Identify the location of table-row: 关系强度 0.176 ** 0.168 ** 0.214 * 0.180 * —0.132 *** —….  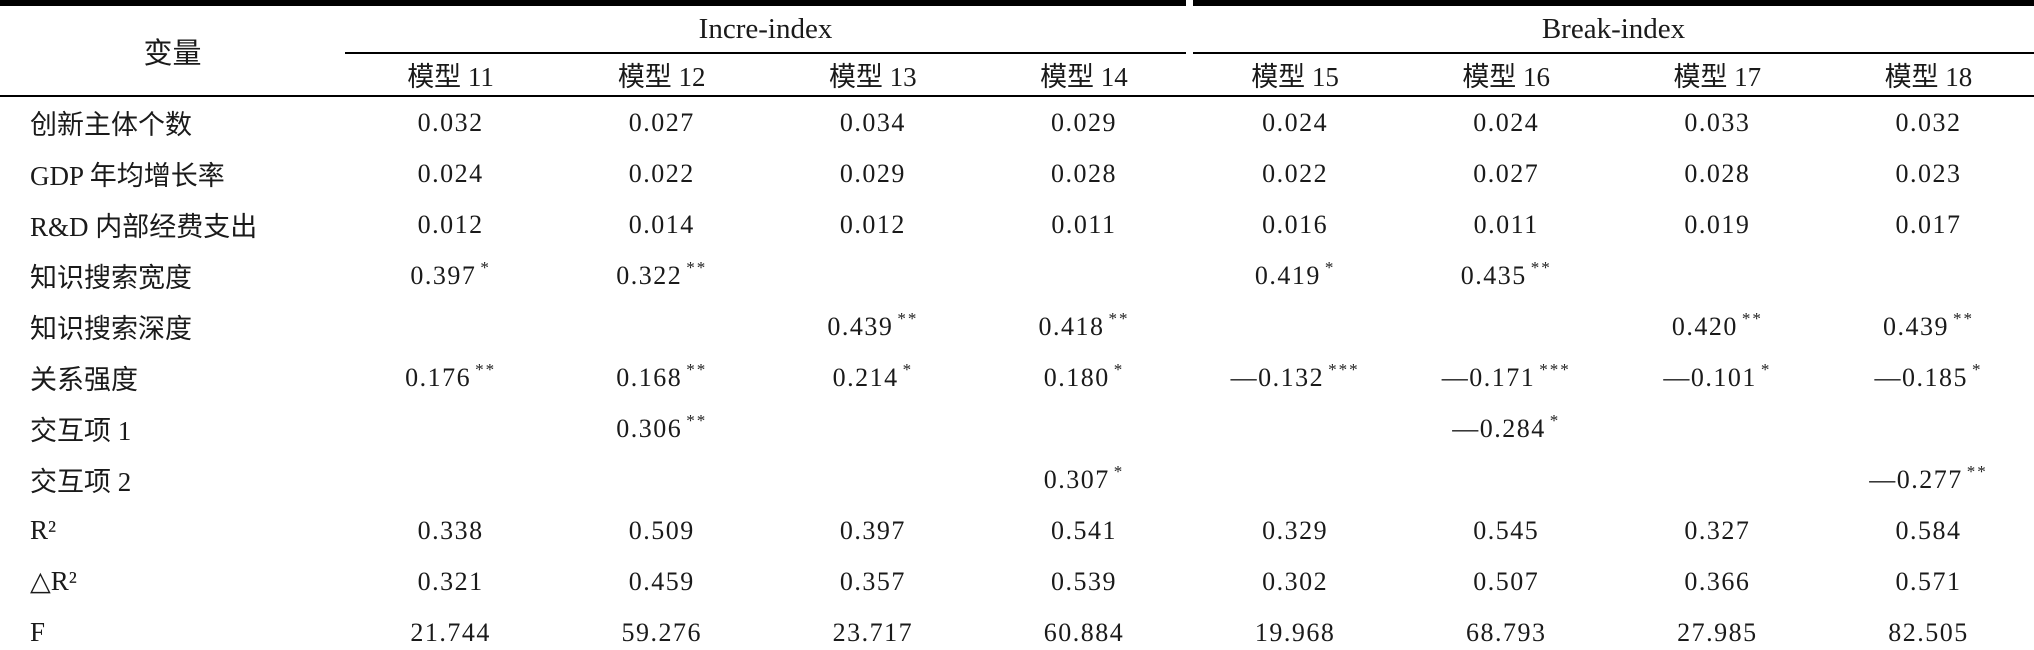
(1017, 377).